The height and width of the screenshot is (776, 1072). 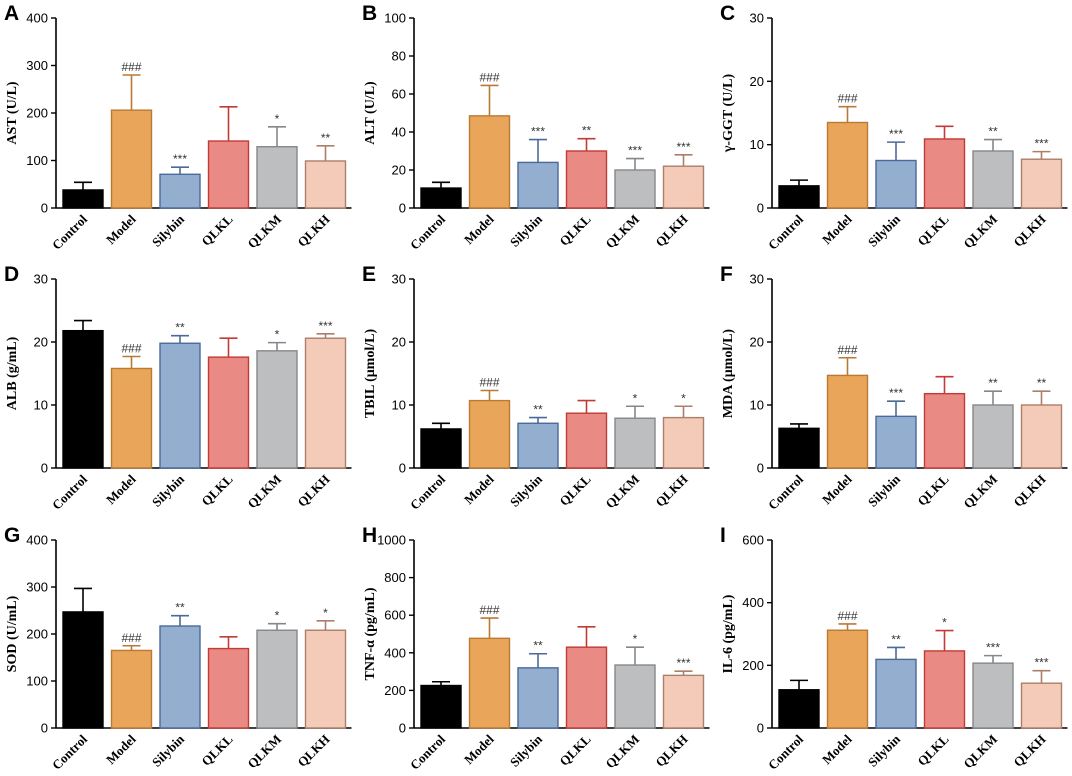 What do you see at coordinates (574, 749) in the screenshot?
I see `panel-h-category-label-qlkl: QLKL` at bounding box center [574, 749].